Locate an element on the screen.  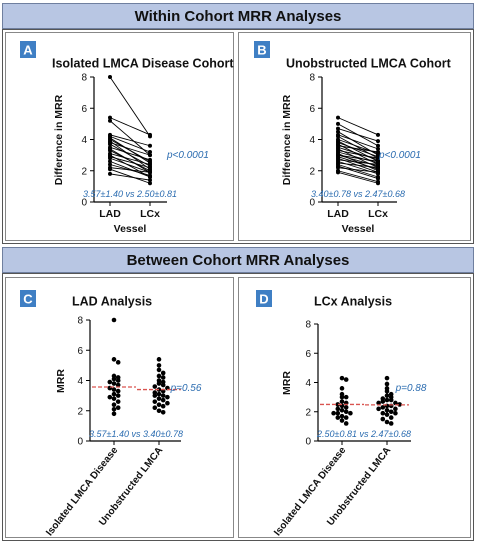
x-tick-label: LAD is located at coordinates (338, 214).